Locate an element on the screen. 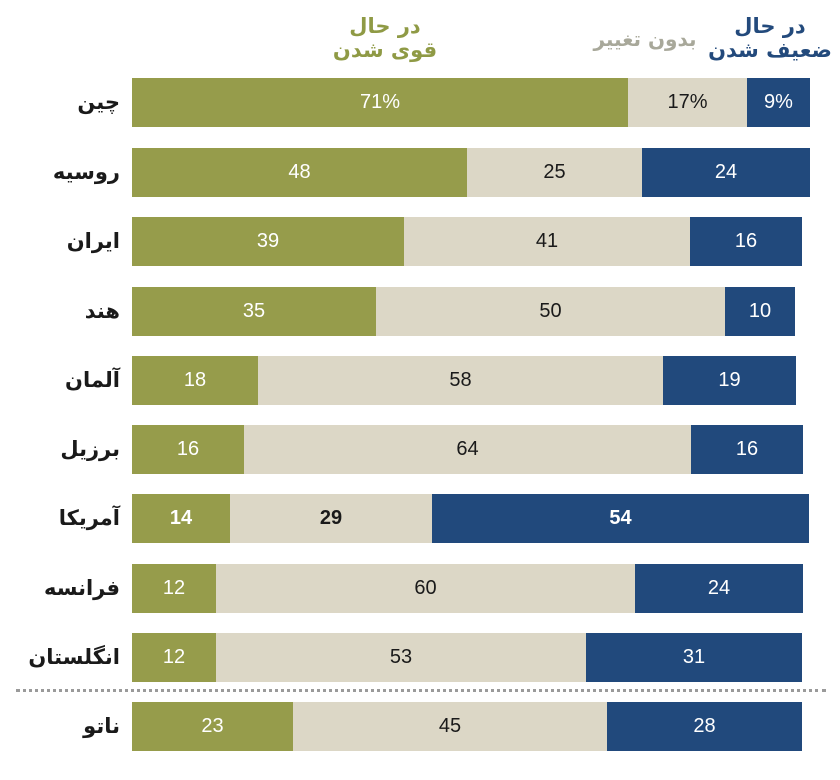 This screenshot has height=780, width=840. stacked-bar: 48 25 24 is located at coordinates (471, 172).